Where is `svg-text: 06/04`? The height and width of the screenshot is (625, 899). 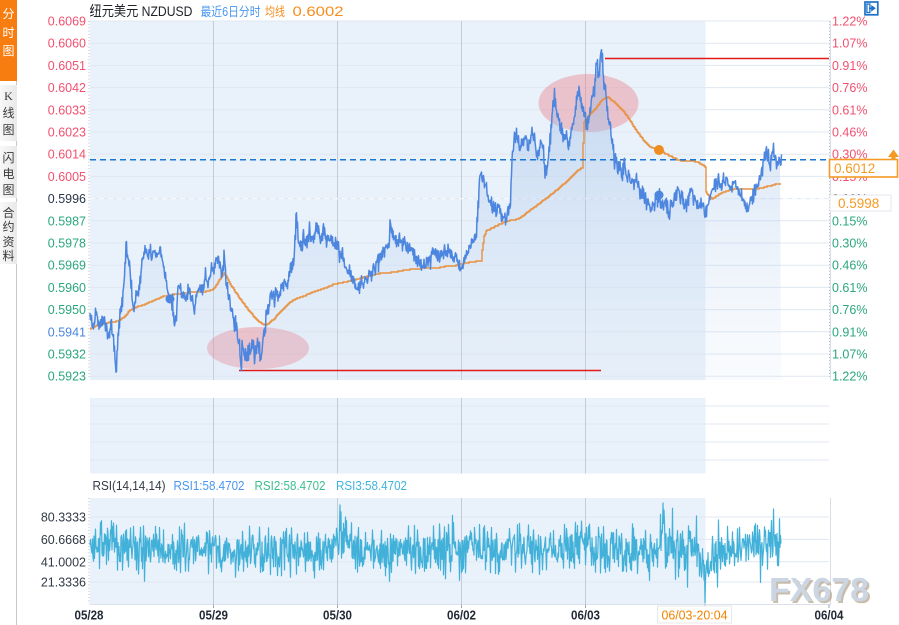 svg-text: 06/04 is located at coordinates (829, 616).